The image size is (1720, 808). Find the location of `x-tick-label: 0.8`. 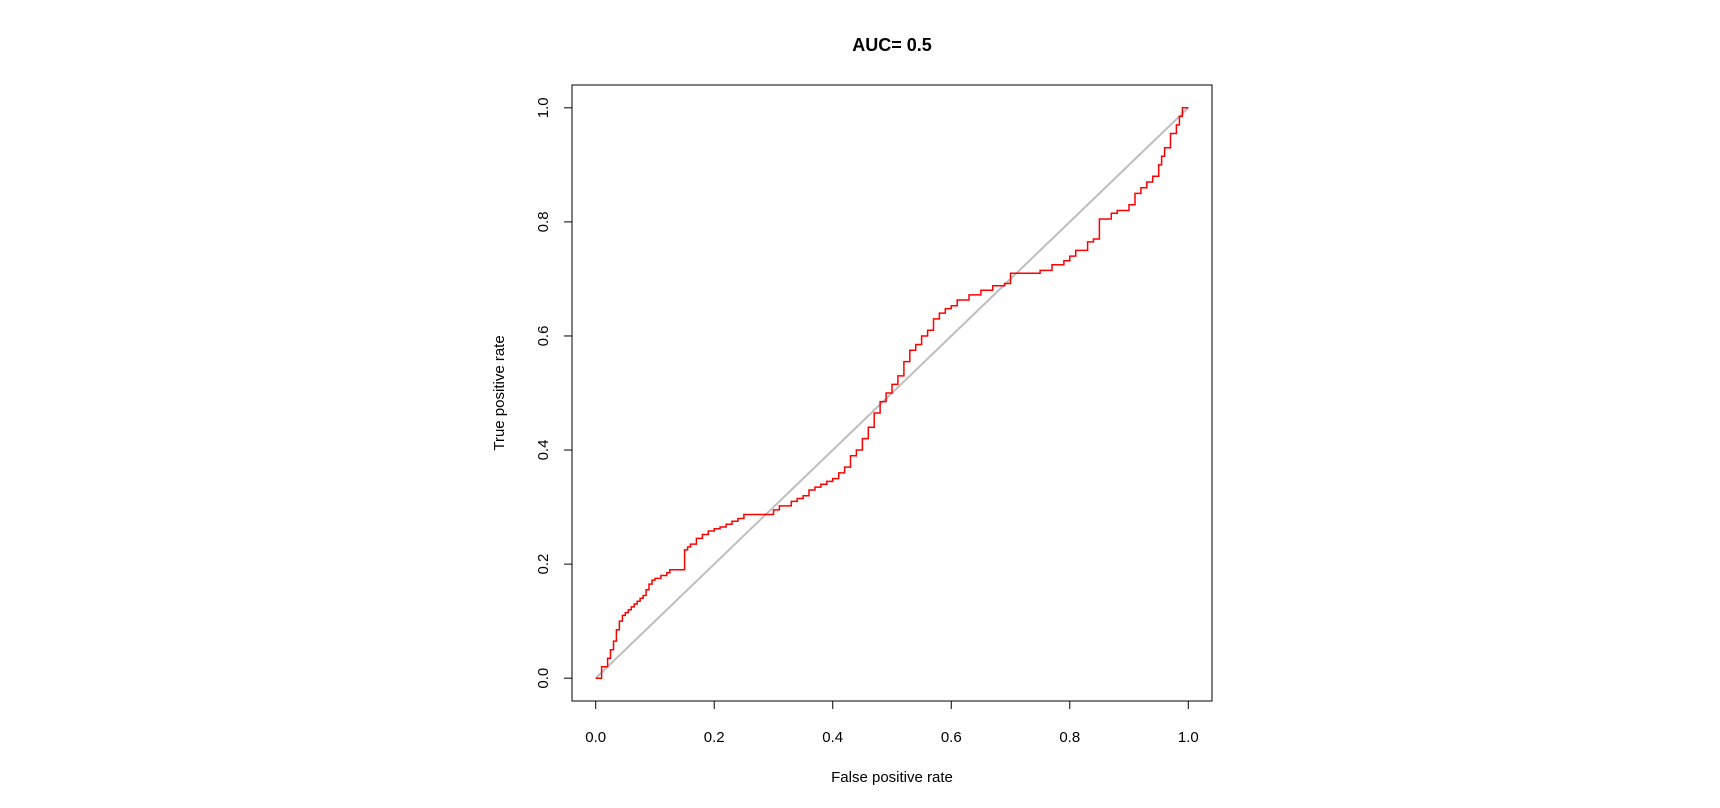

x-tick-label: 0.8 is located at coordinates (1069, 737).